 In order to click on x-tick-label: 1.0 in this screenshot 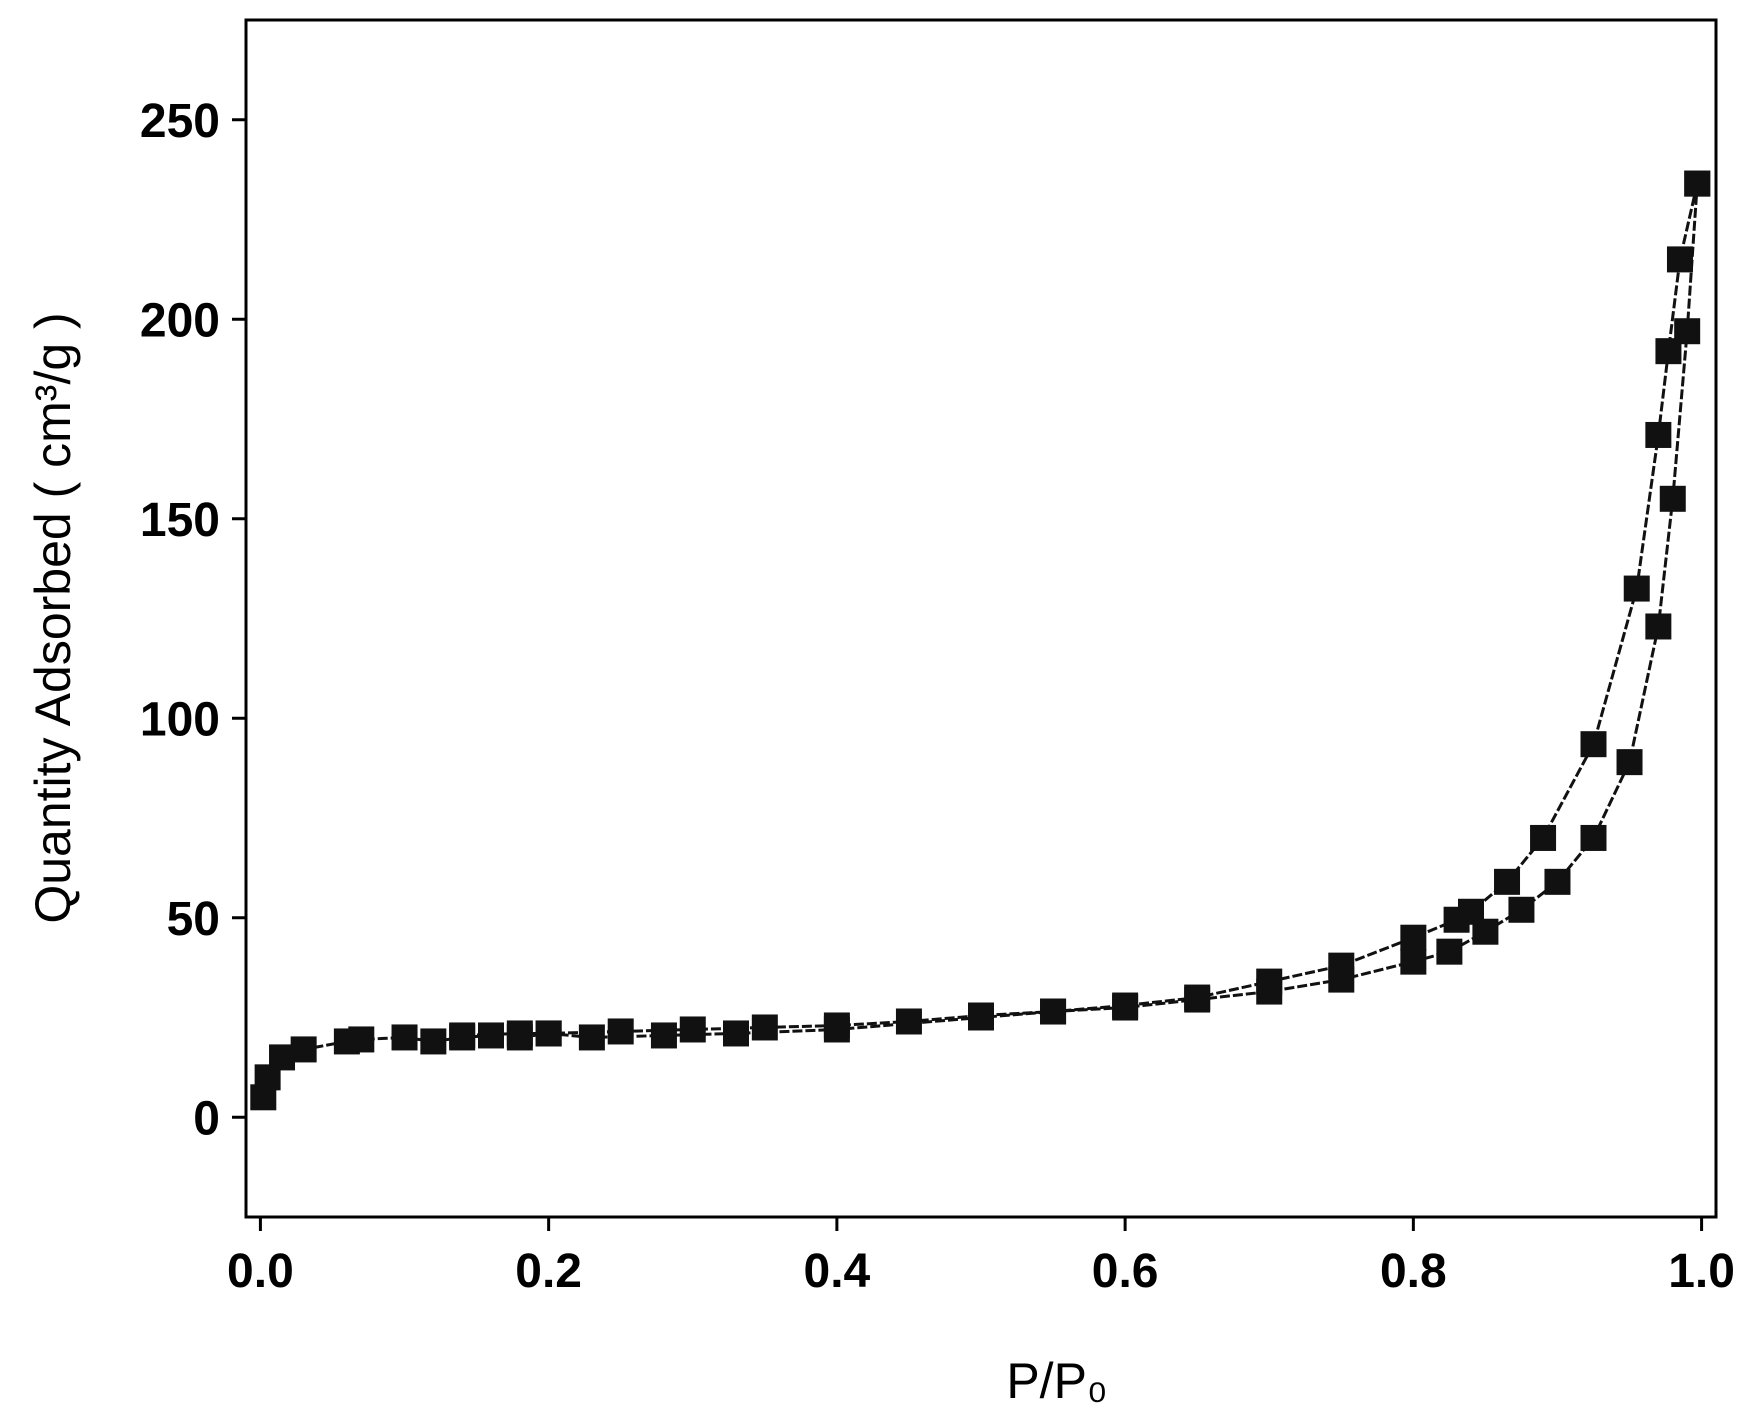, I will do `click(1701, 1271)`.